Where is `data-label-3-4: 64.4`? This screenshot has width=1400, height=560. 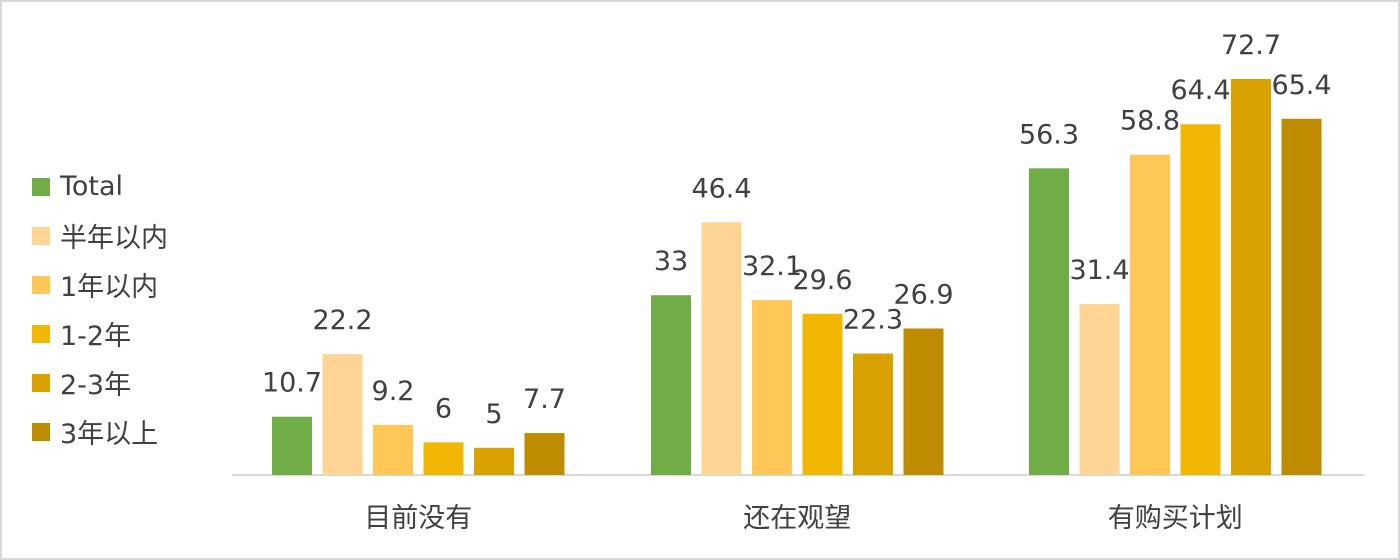
data-label-3-4: 64.4 is located at coordinates (1200, 90).